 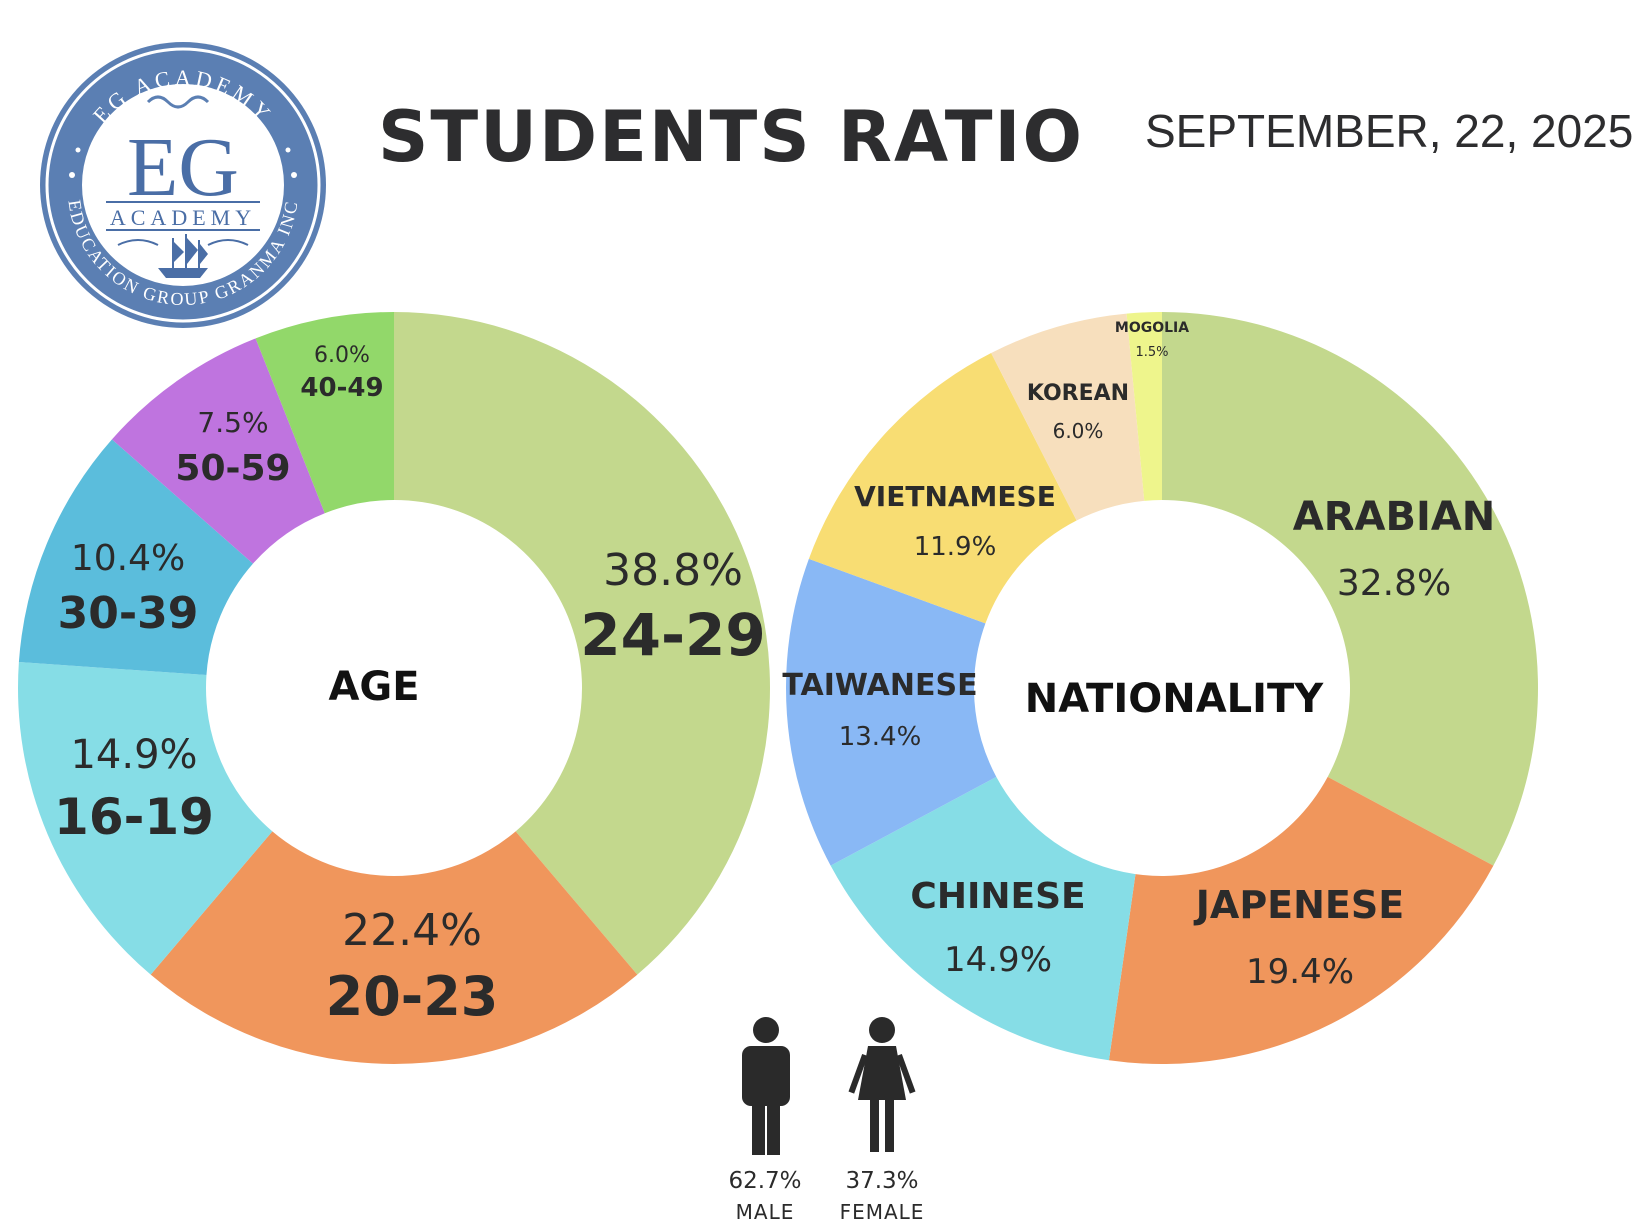 What do you see at coordinates (765, 1212) in the screenshot?
I see `male-label: MALE` at bounding box center [765, 1212].